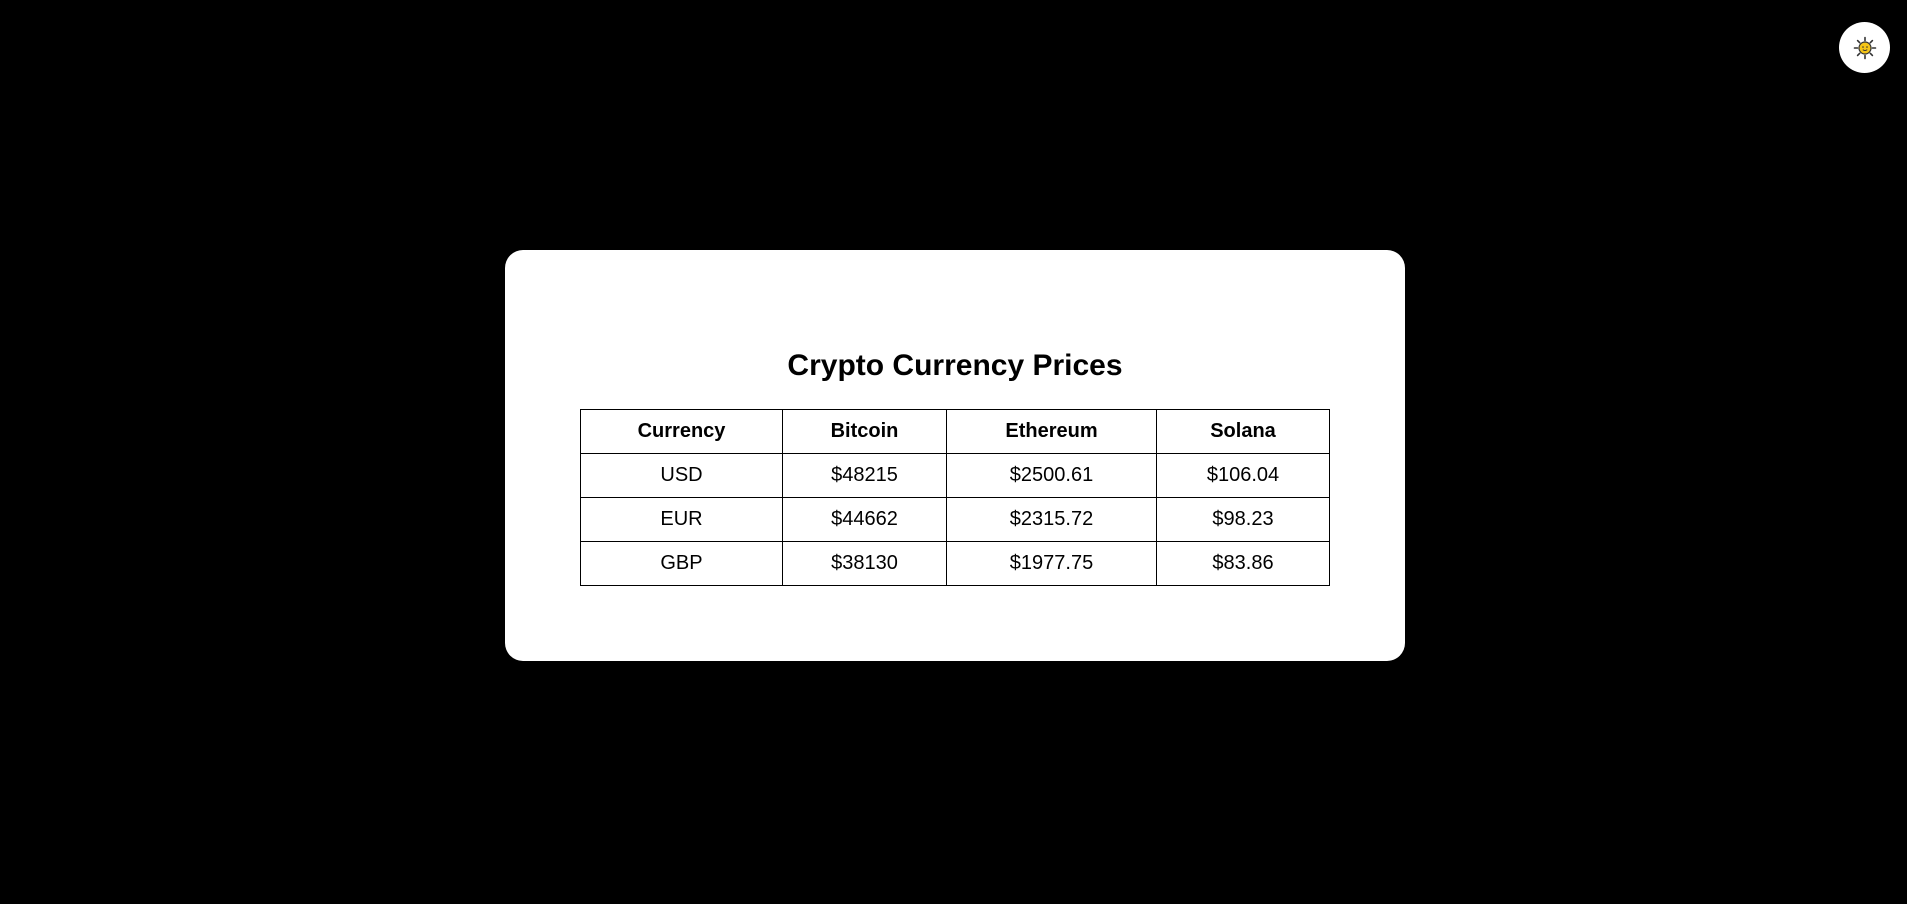 This screenshot has height=904, width=1907. What do you see at coordinates (1051, 475) in the screenshot?
I see `table-cell: $2500.61` at bounding box center [1051, 475].